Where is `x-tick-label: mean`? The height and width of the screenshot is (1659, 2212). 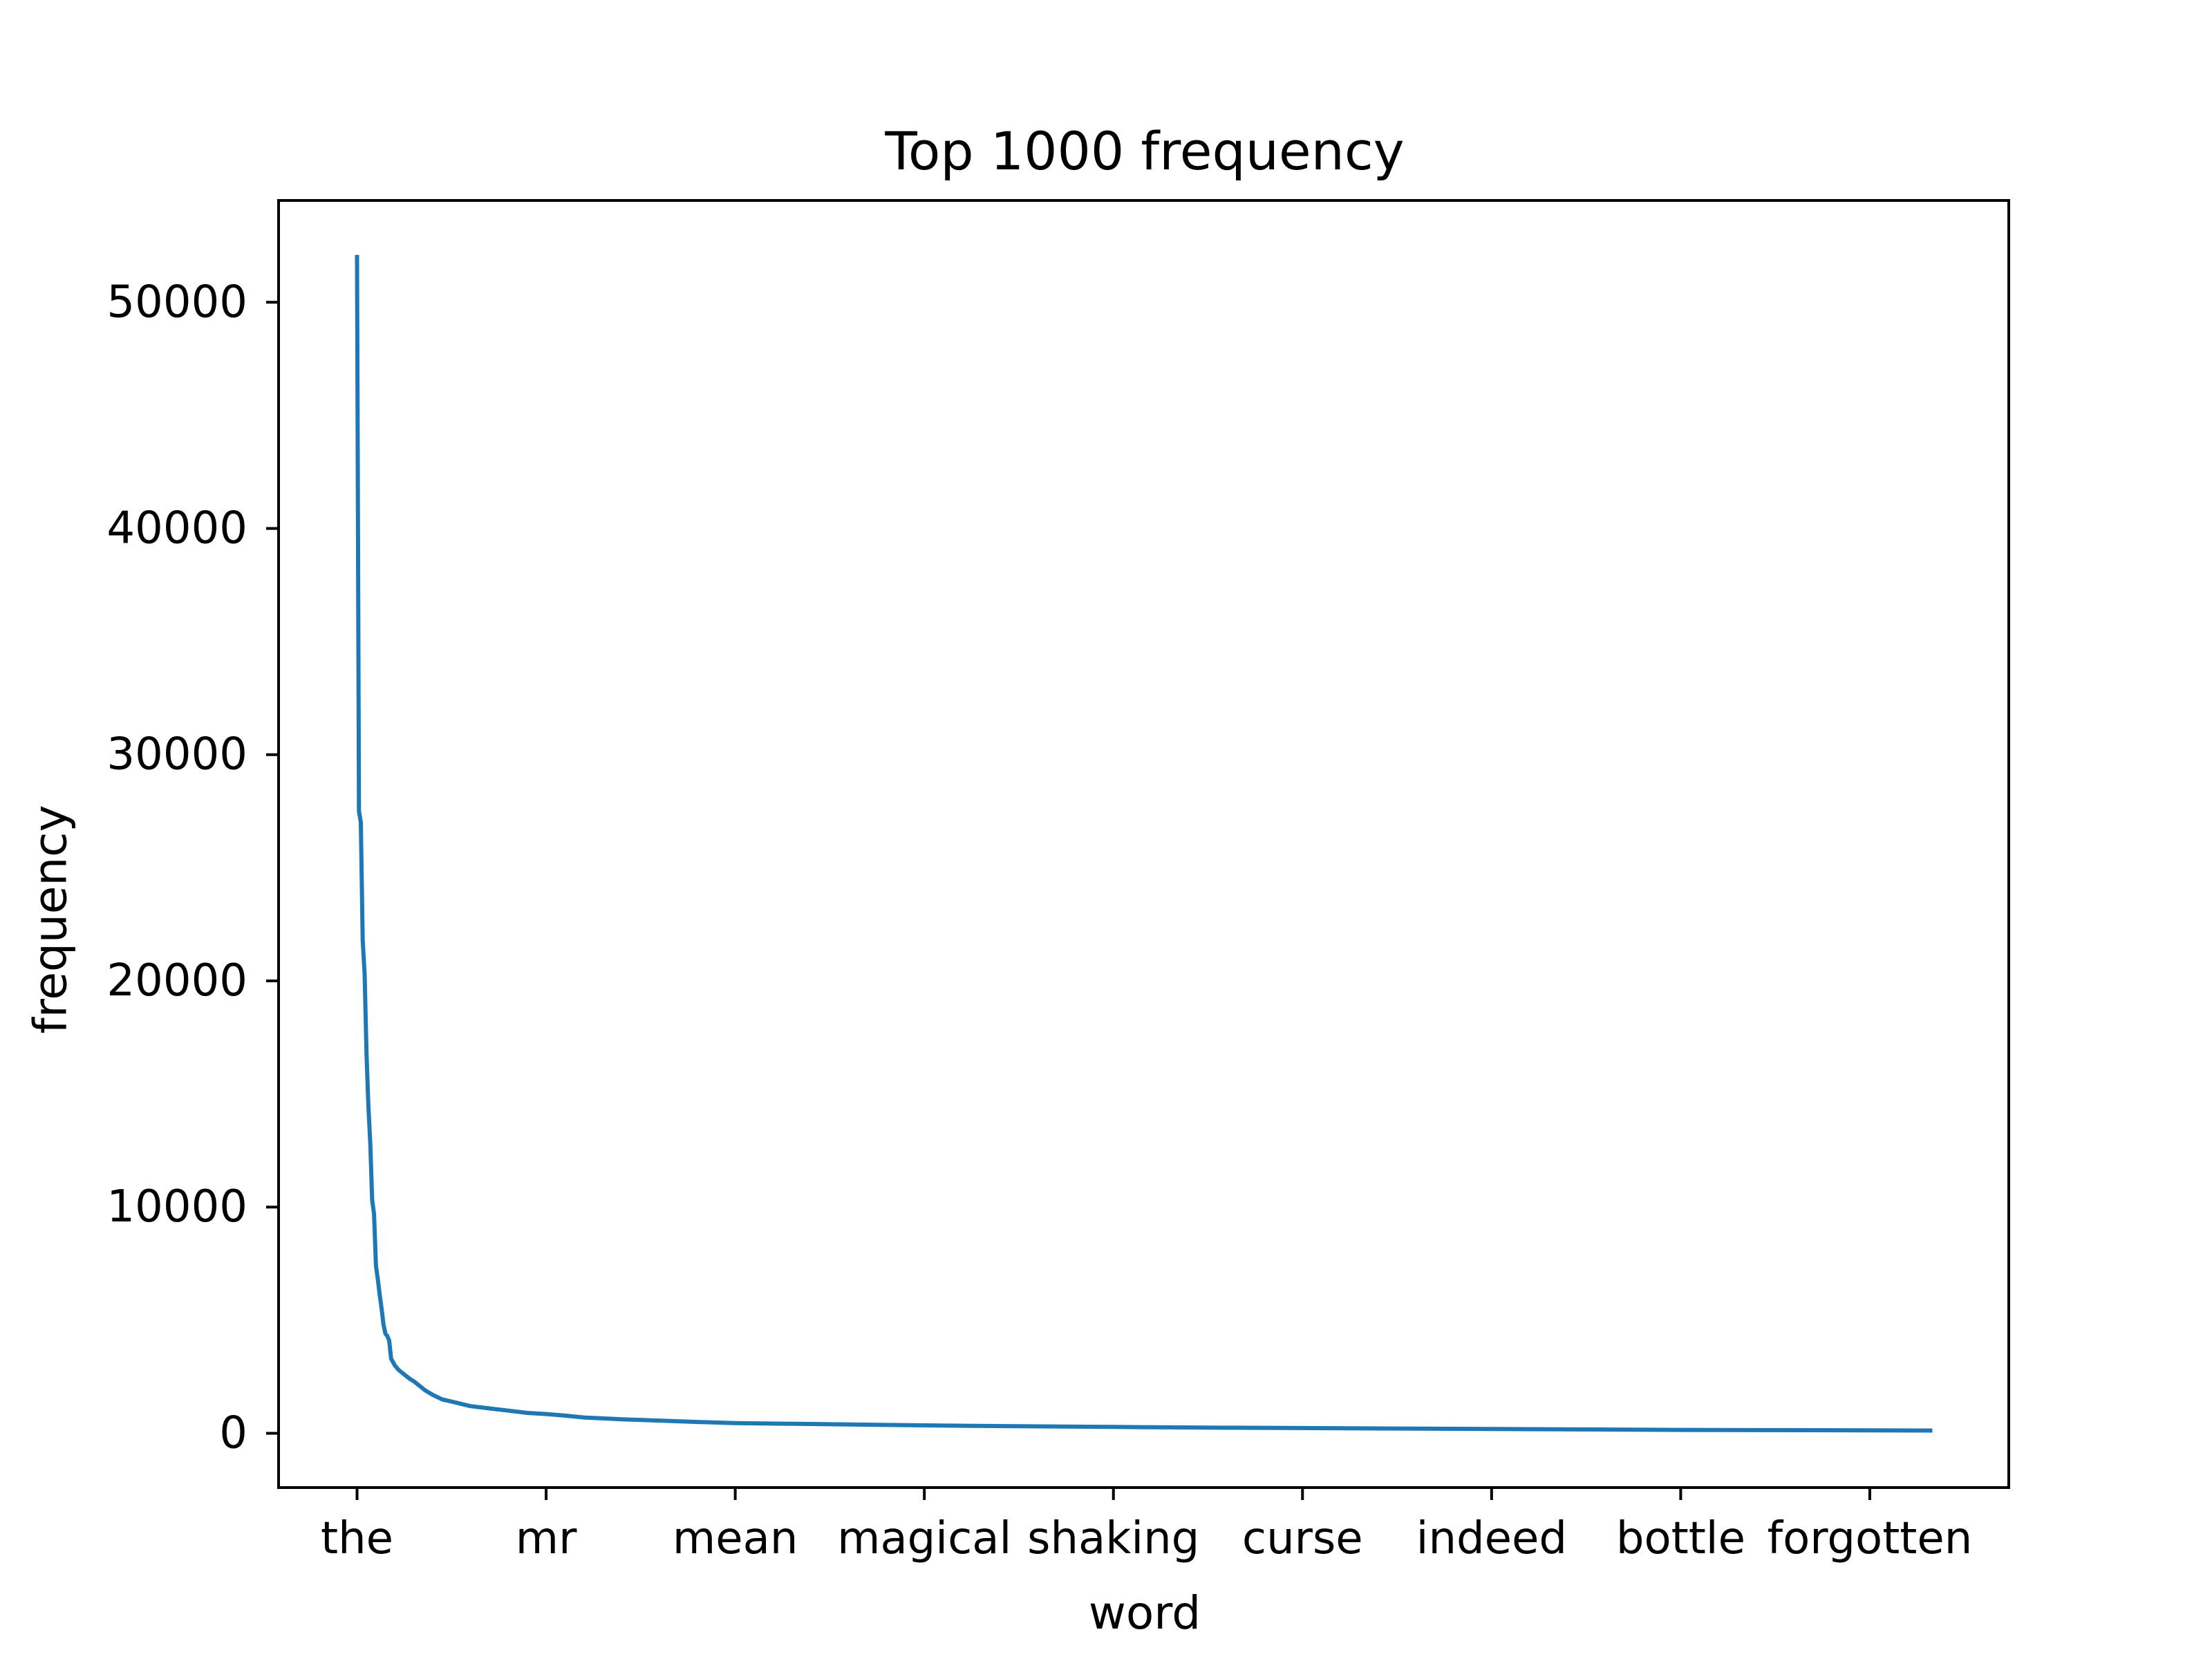 x-tick-label: mean is located at coordinates (735, 1539).